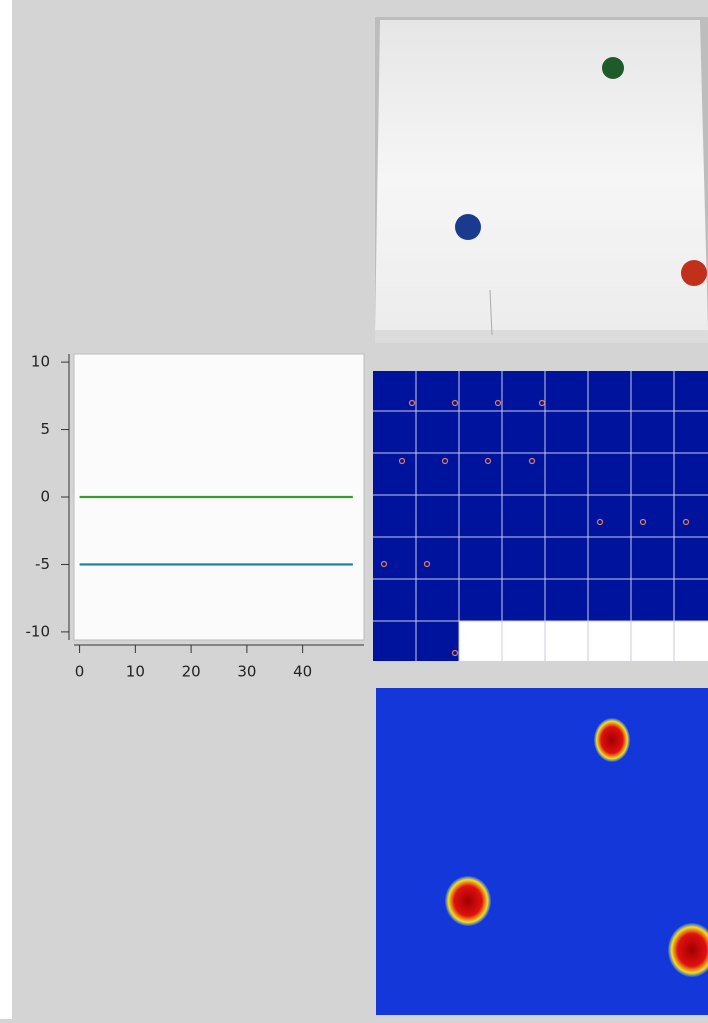 The width and height of the screenshot is (708, 1023). What do you see at coordinates (191, 672) in the screenshot?
I see `x-tick-label: 20` at bounding box center [191, 672].